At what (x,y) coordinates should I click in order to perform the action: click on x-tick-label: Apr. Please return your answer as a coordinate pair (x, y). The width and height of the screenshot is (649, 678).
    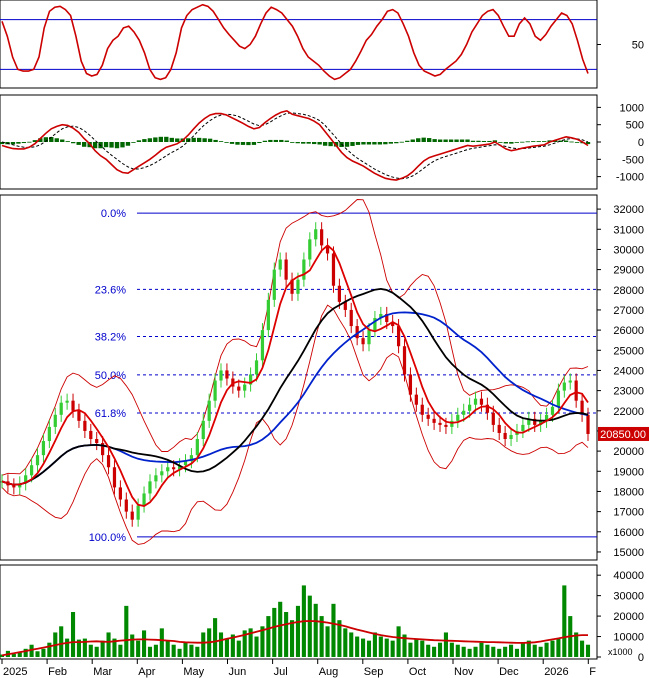
    Looking at the image, I should click on (146, 672).